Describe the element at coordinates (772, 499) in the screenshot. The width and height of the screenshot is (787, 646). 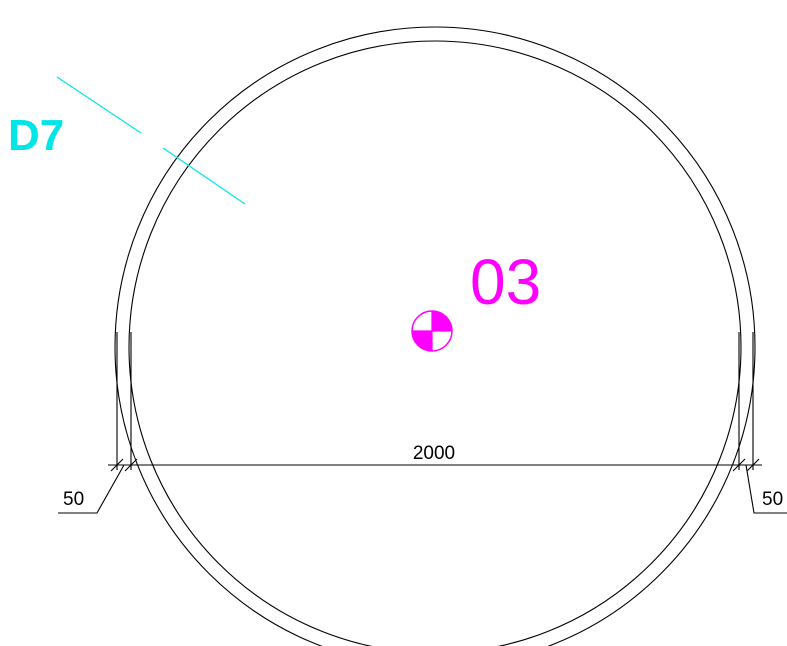
I see `dimension-right-text: 50` at that location.